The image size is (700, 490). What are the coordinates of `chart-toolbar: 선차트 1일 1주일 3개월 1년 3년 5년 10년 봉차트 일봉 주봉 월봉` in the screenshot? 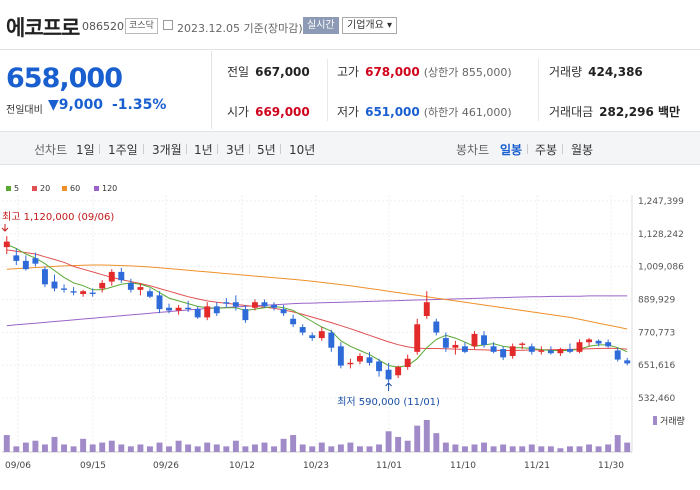 It's located at (350, 148).